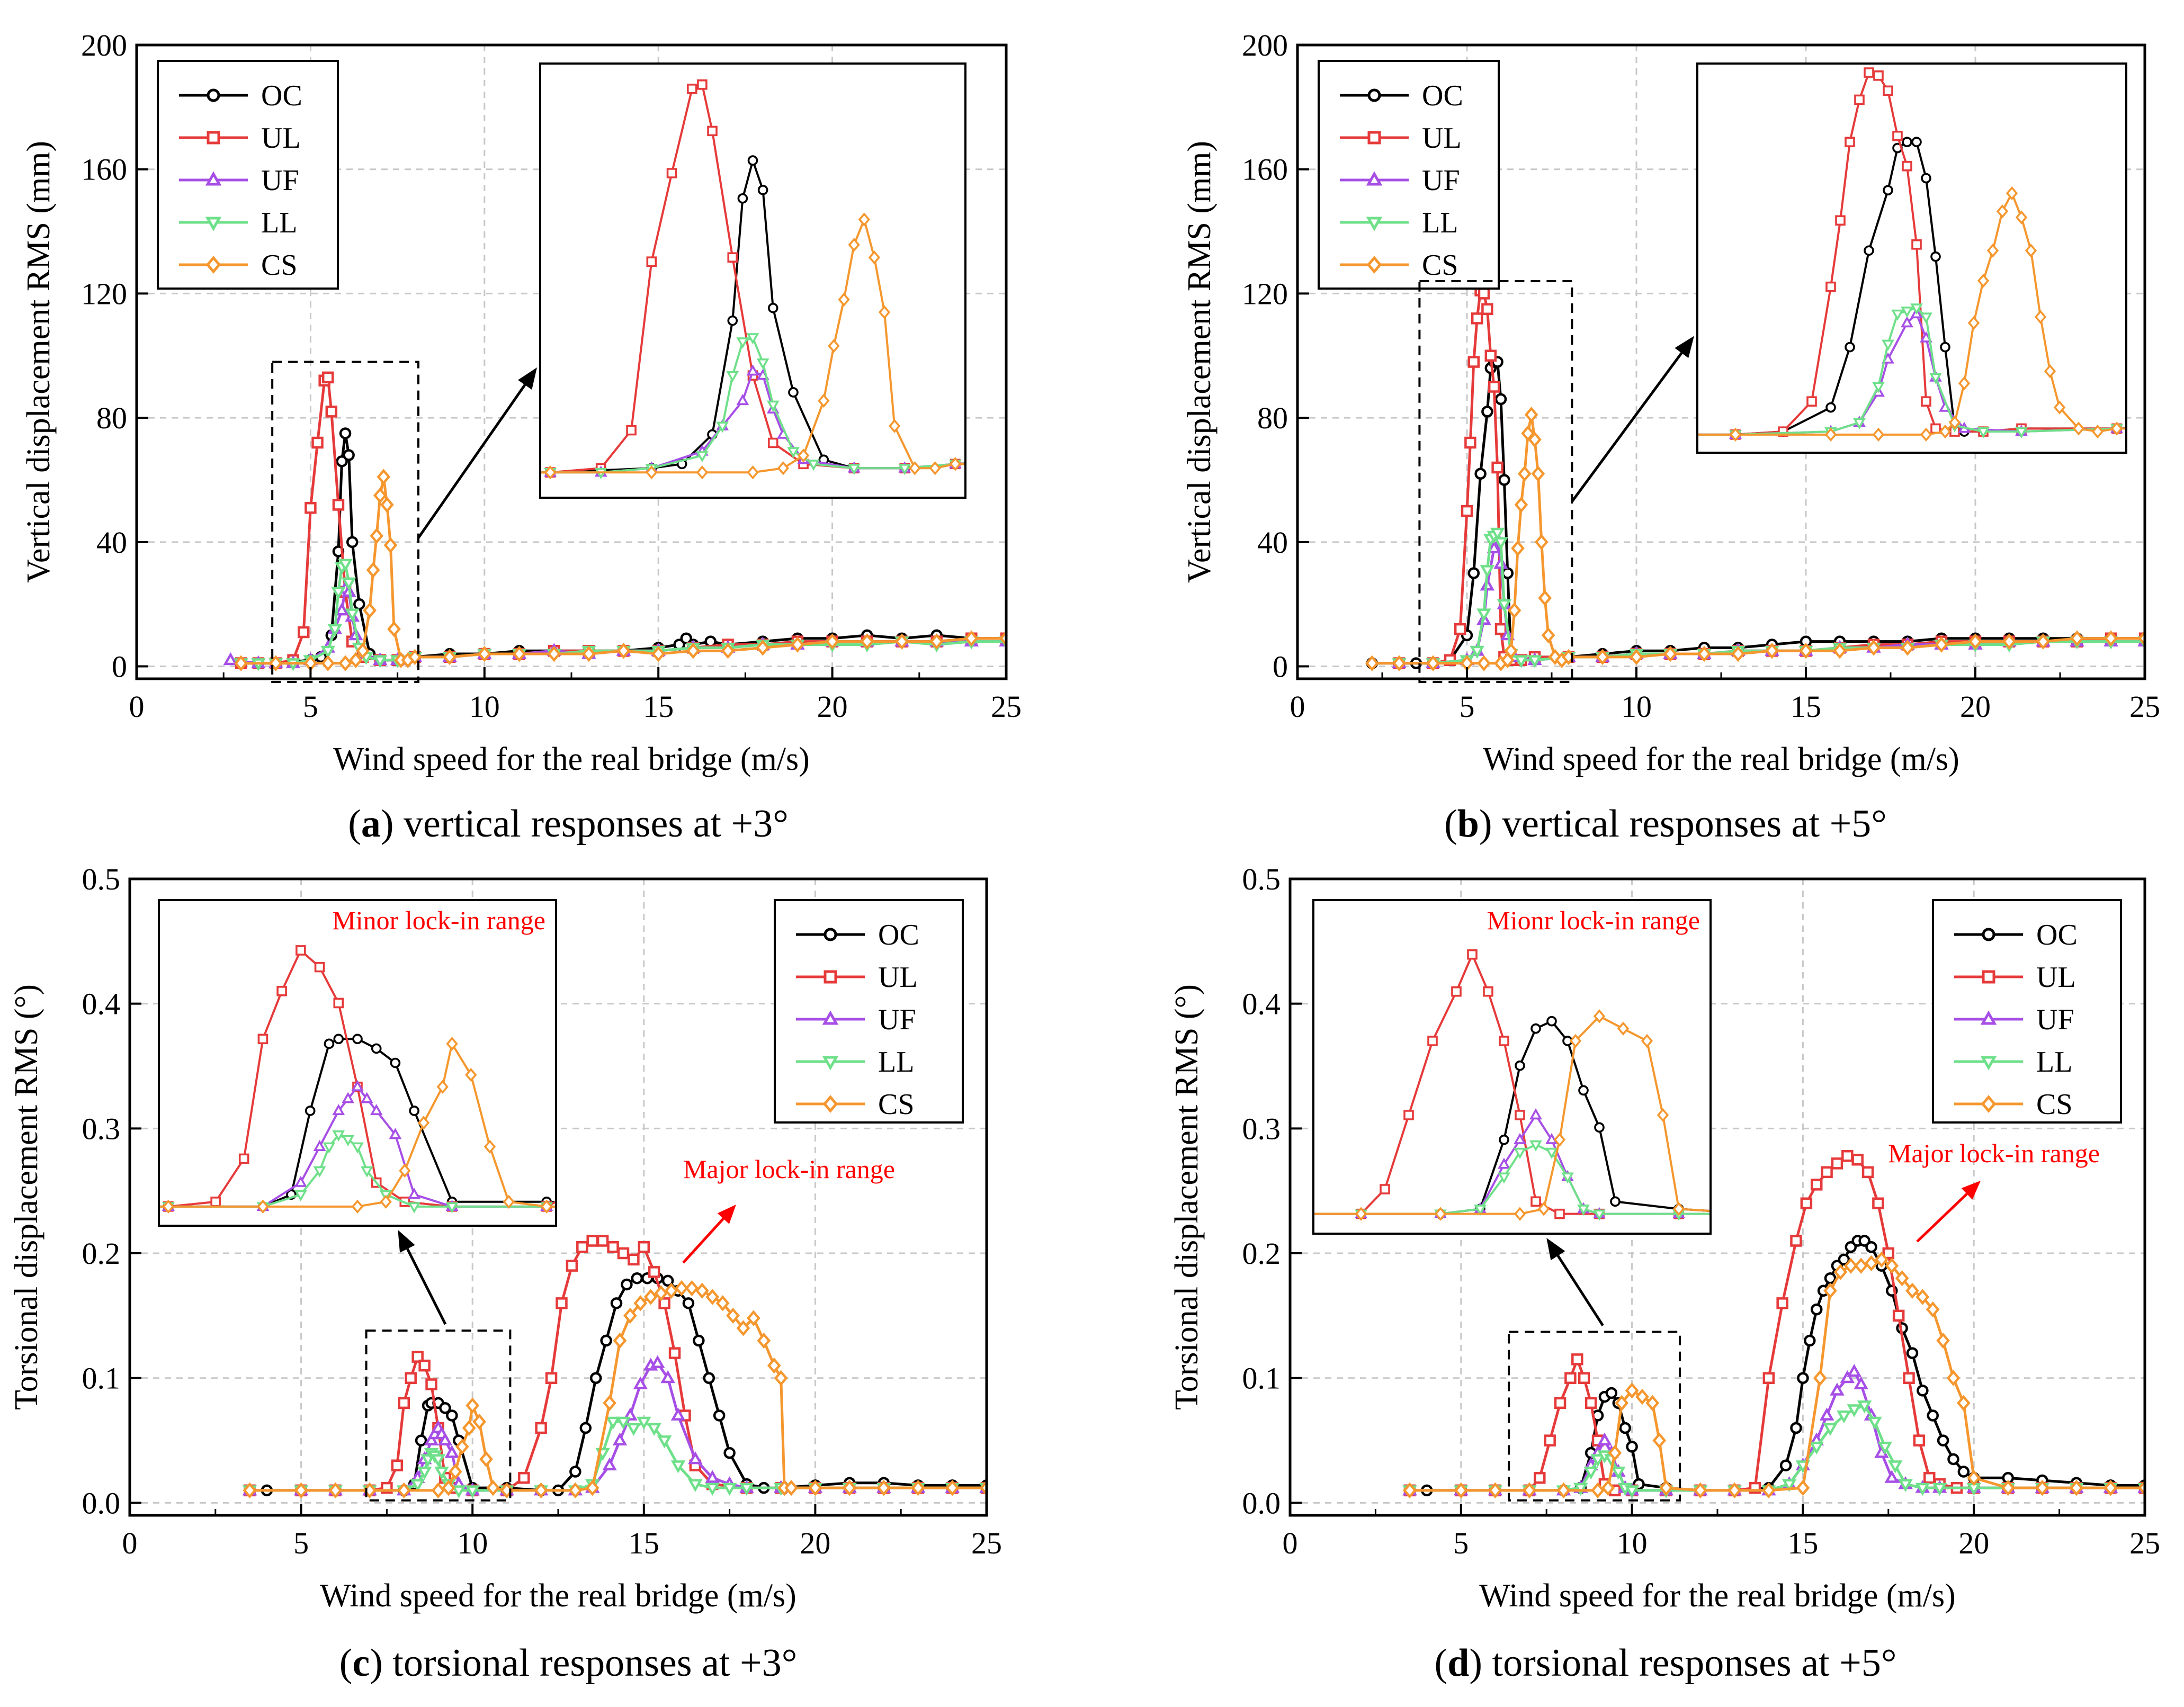  Describe the element at coordinates (101, 1378) in the screenshot. I see `y-tick-label: 0.1` at that location.